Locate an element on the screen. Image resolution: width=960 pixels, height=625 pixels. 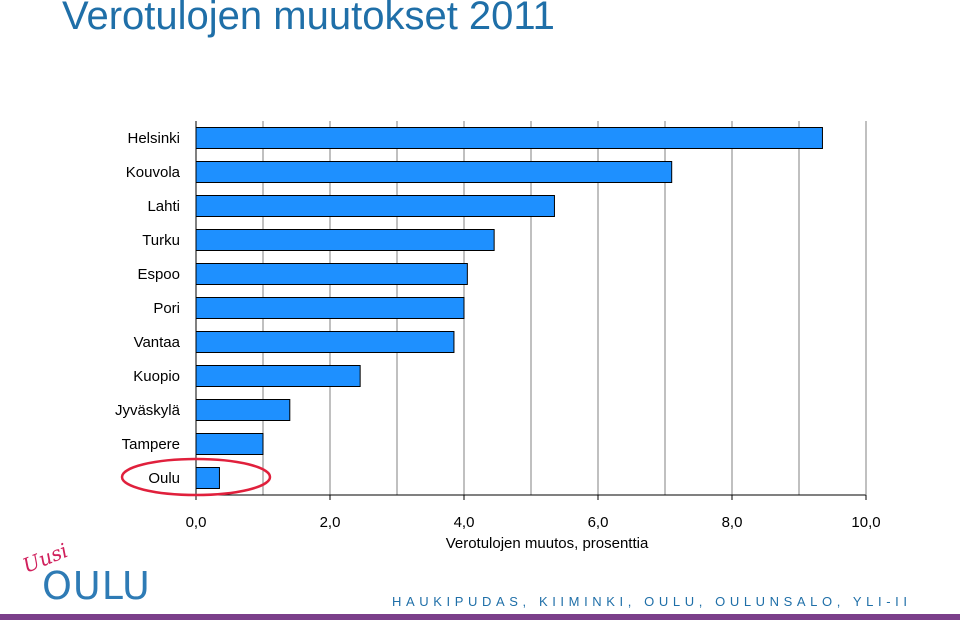
x-tick-label: 10,0 is located at coordinates (865, 522).